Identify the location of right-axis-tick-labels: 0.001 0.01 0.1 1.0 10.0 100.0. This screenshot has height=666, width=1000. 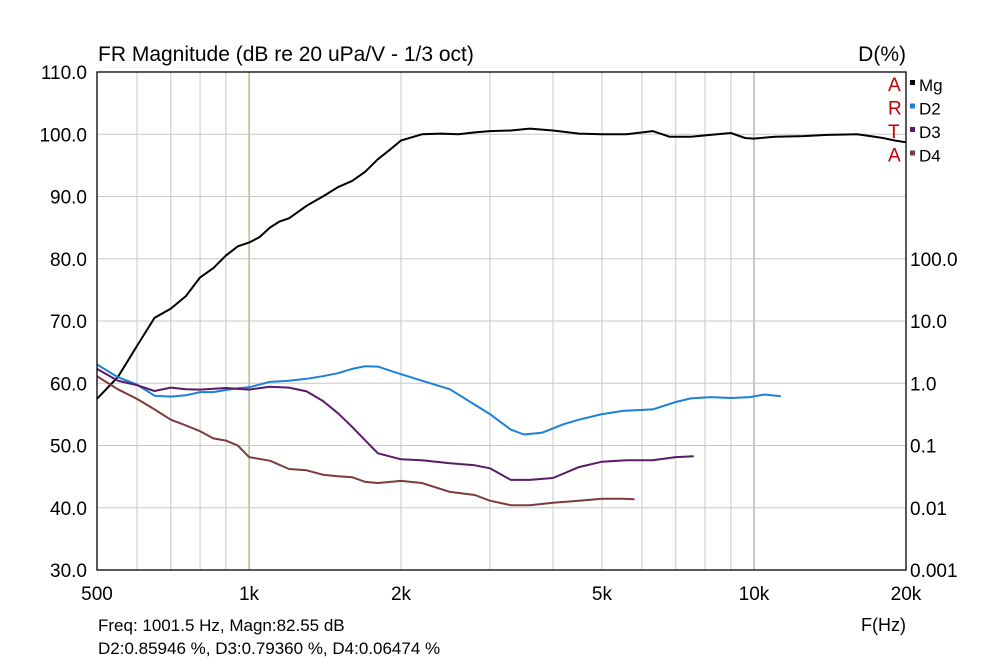
(934, 416).